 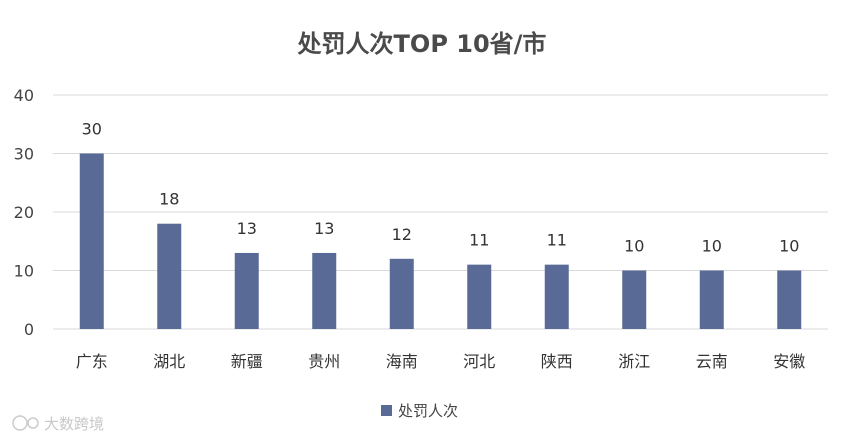 I want to click on x-tick-label: 贵州, so click(x=324, y=361).